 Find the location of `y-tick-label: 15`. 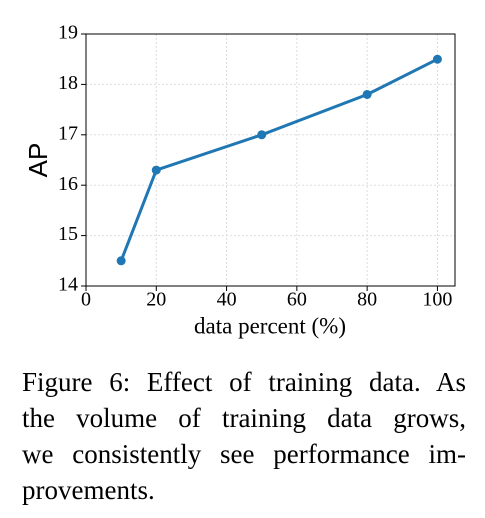

y-tick-label: 15 is located at coordinates (68, 234).